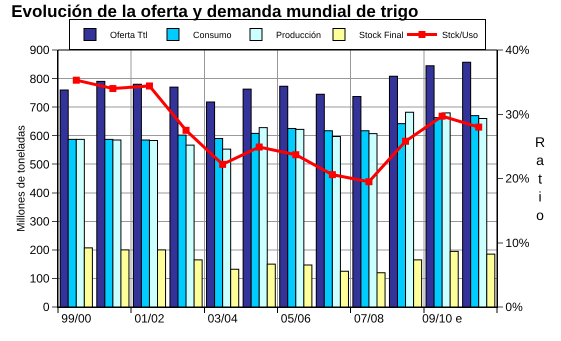 Image resolution: width=561 pixels, height=341 pixels. I want to click on x-tick-label: 07/08, so click(369, 318).